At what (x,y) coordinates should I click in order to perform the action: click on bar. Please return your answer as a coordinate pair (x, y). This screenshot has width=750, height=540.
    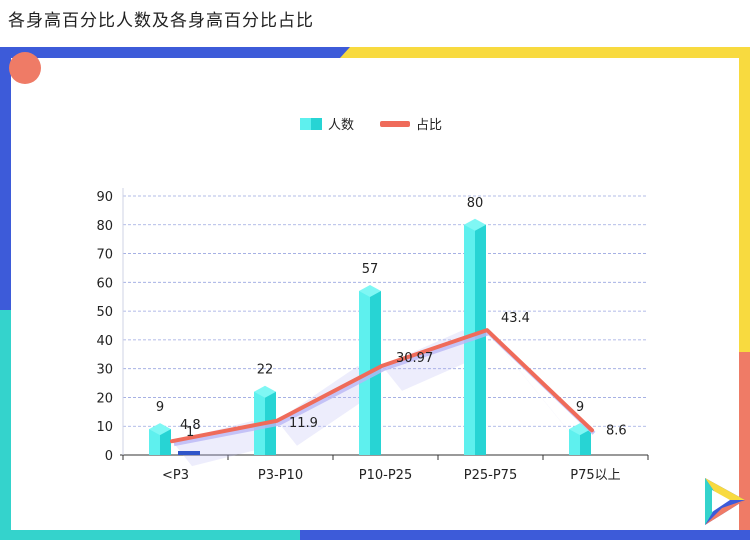
    Looking at the image, I should click on (160, 439).